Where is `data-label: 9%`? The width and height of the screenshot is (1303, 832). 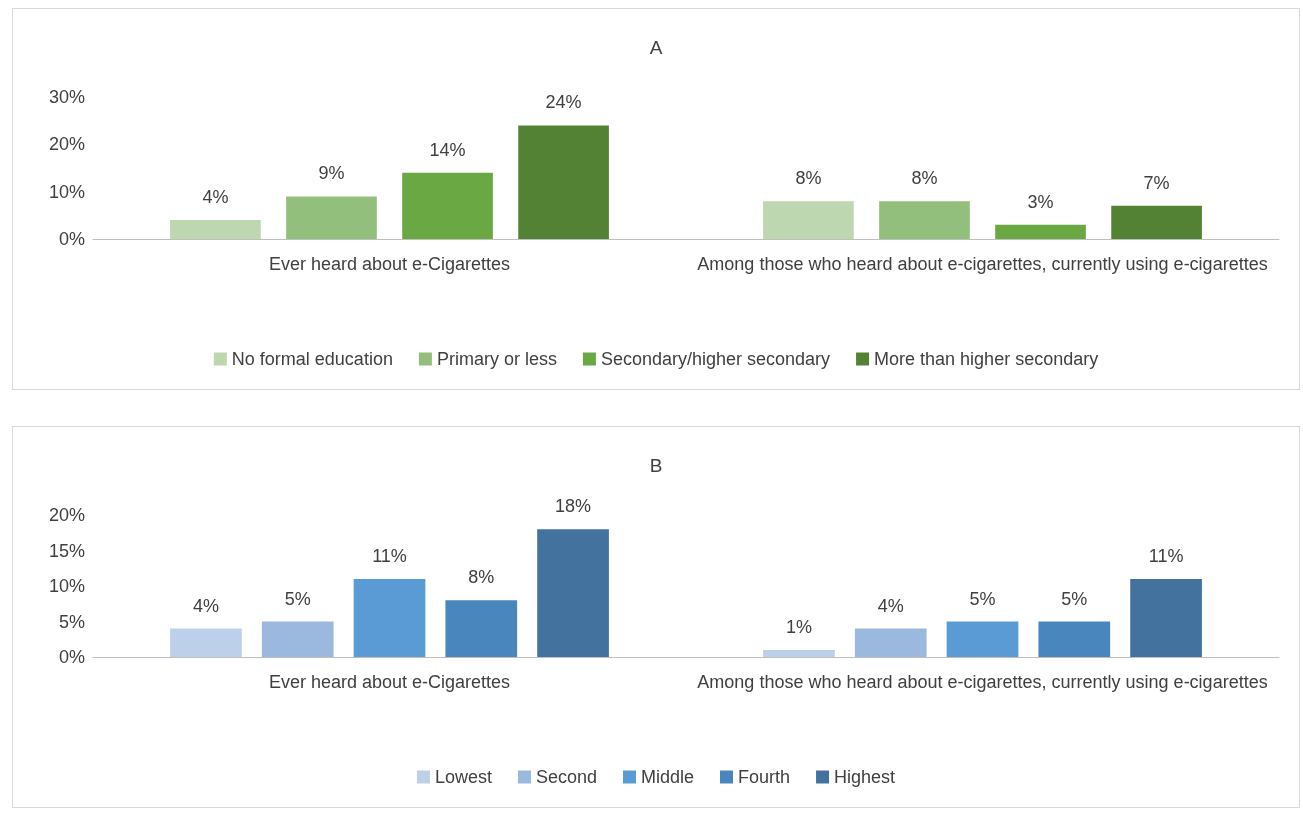
data-label: 9% is located at coordinates (331, 173).